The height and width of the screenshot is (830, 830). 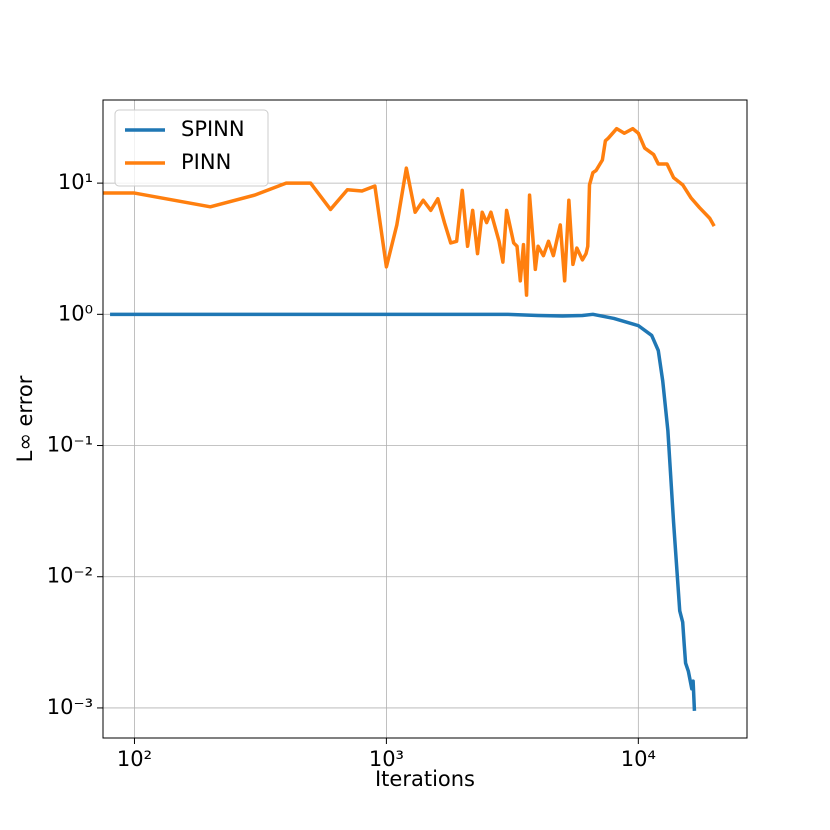 What do you see at coordinates (70, 445) in the screenshot?
I see `y-tick-label: 10⁻¹` at bounding box center [70, 445].